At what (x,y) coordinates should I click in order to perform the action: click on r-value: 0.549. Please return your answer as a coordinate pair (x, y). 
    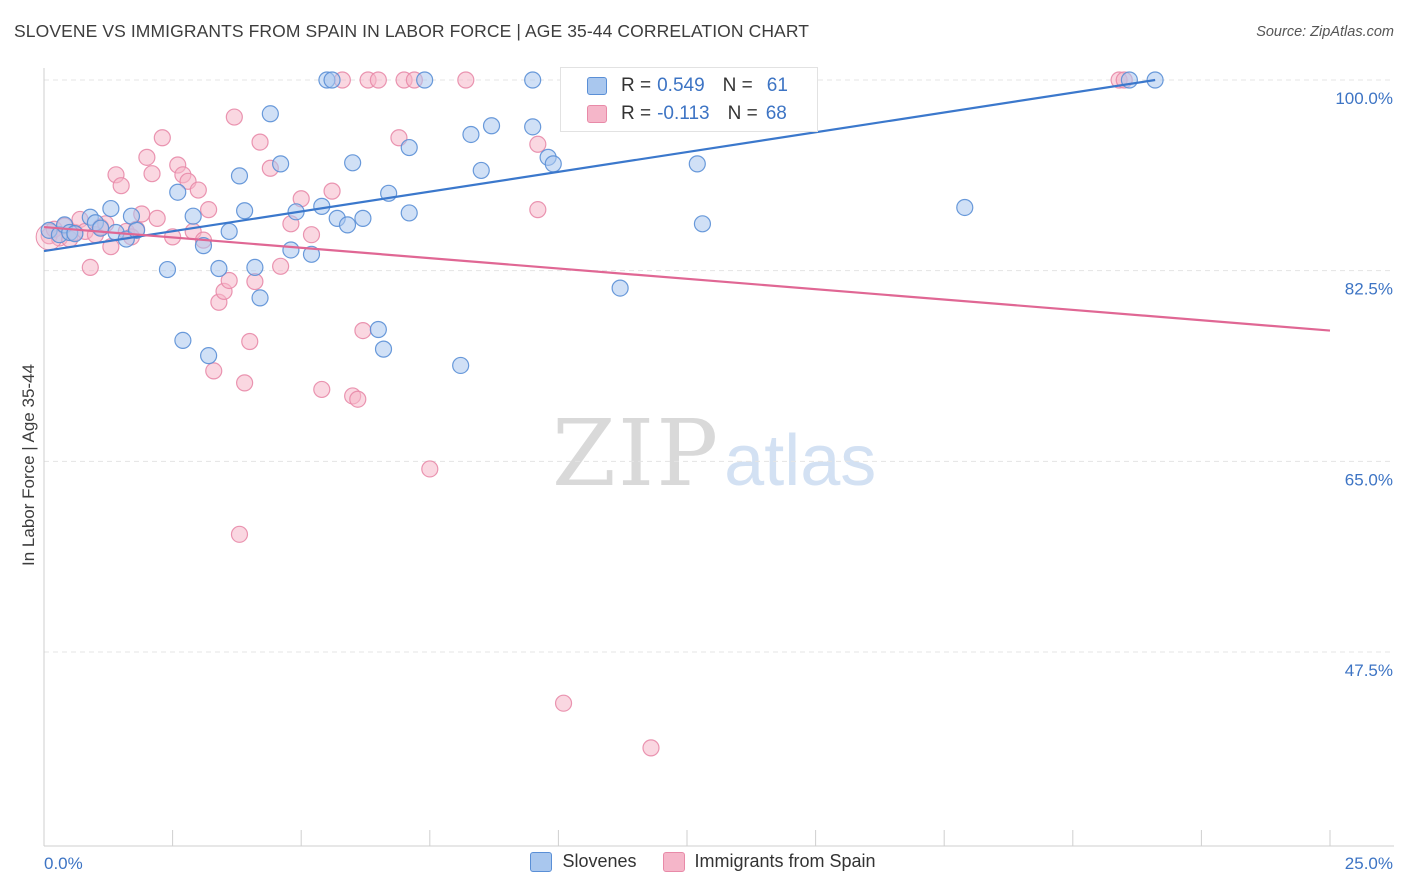
    Looking at the image, I should click on (681, 85).